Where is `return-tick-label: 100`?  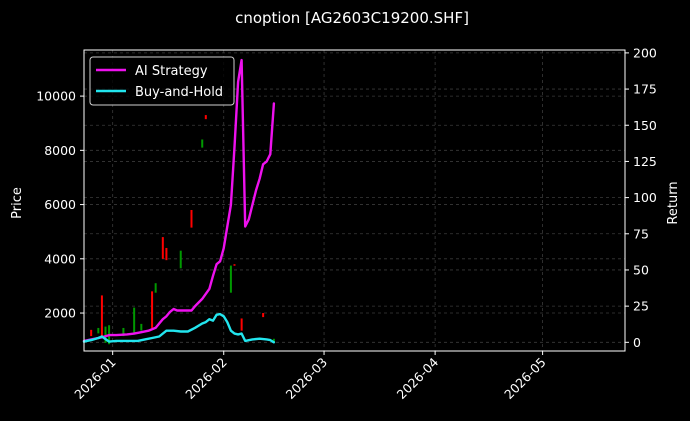
return-tick-label: 100 is located at coordinates (645, 197).